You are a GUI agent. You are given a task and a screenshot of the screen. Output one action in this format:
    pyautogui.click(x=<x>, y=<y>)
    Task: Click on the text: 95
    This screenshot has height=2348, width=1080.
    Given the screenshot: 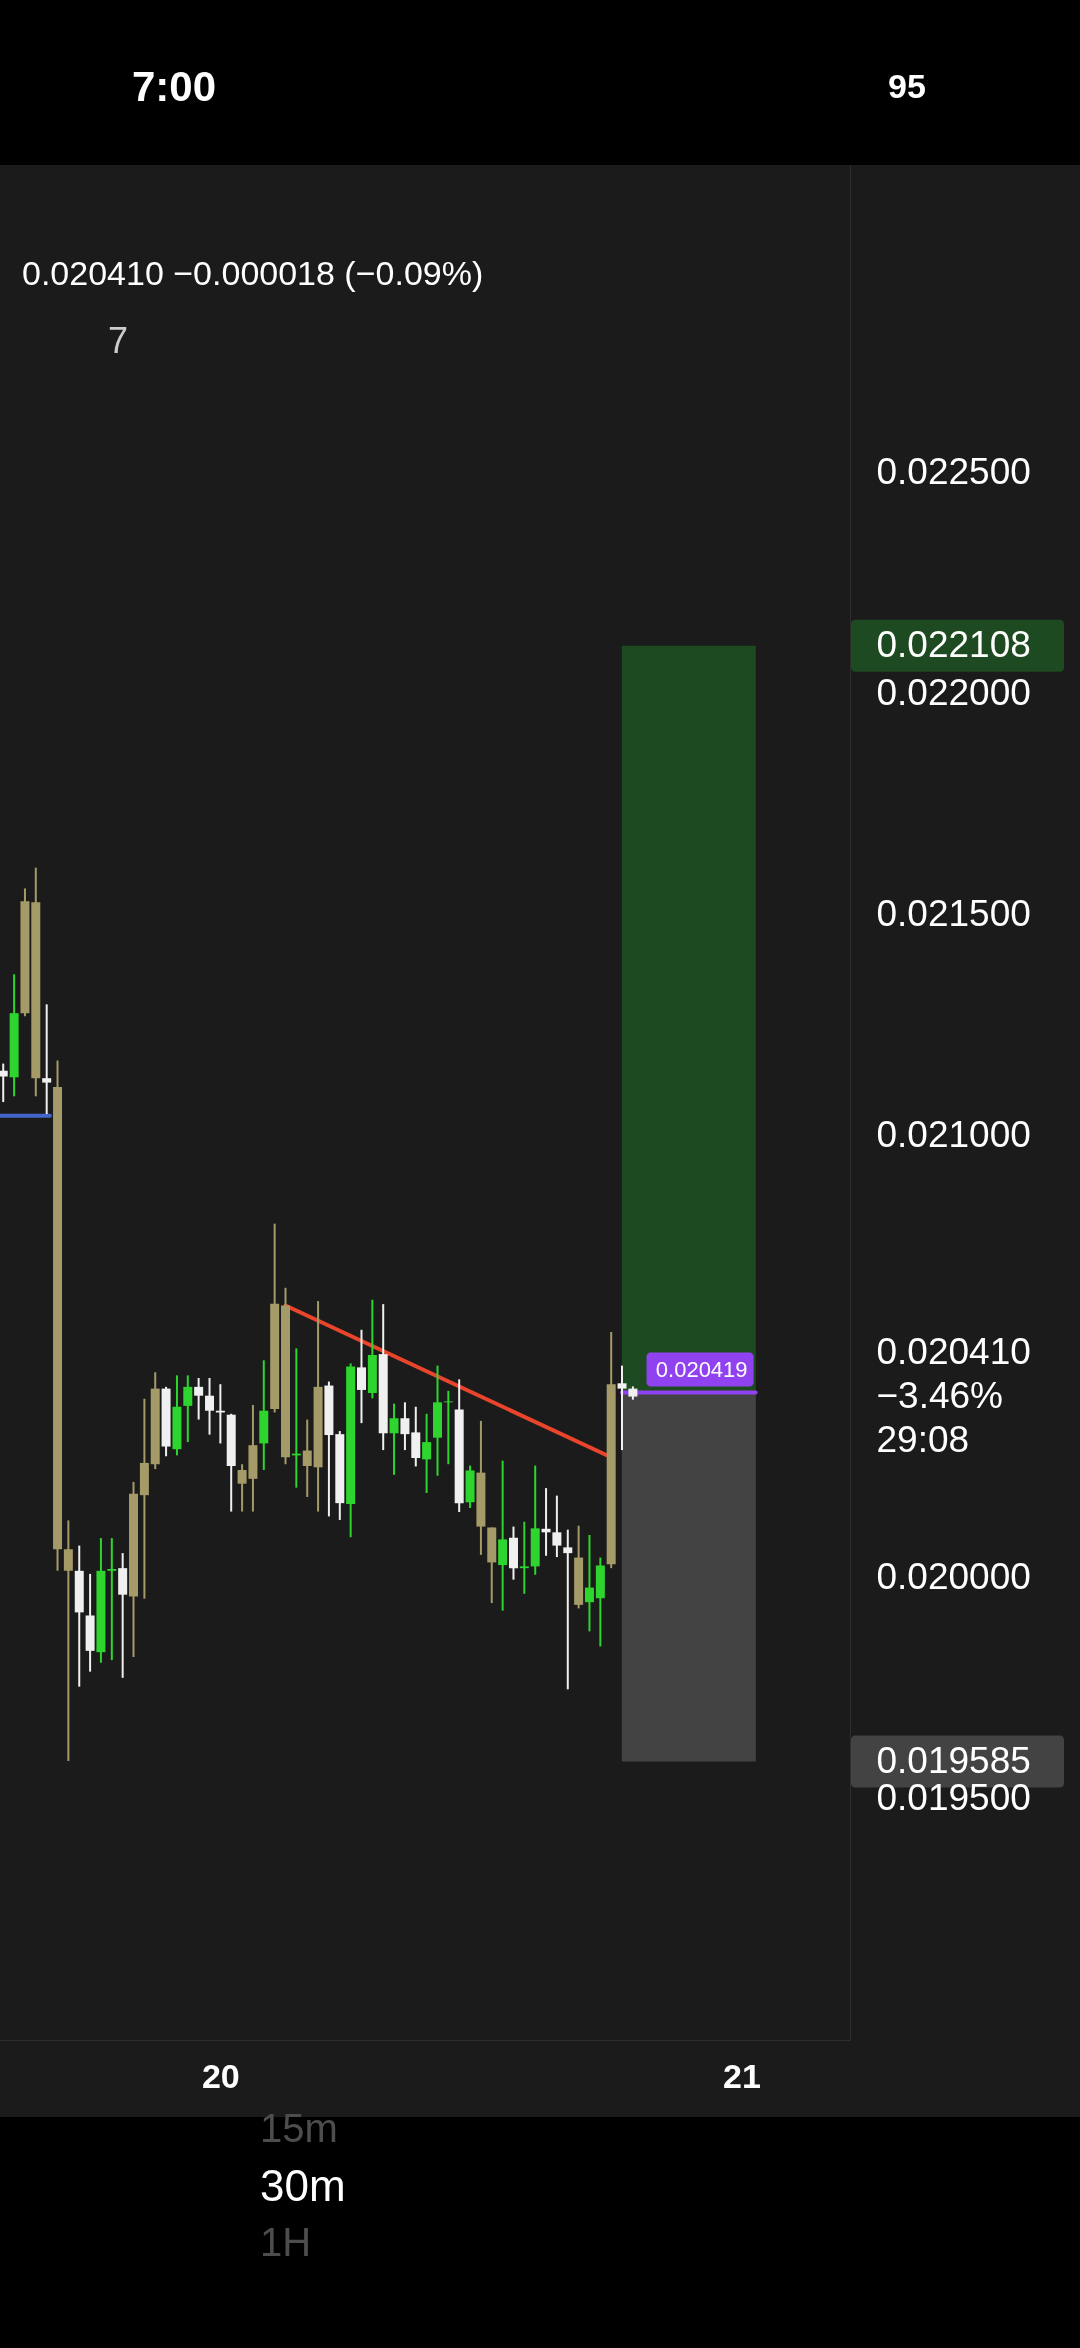 What is the action you would take?
    pyautogui.click(x=907, y=86)
    